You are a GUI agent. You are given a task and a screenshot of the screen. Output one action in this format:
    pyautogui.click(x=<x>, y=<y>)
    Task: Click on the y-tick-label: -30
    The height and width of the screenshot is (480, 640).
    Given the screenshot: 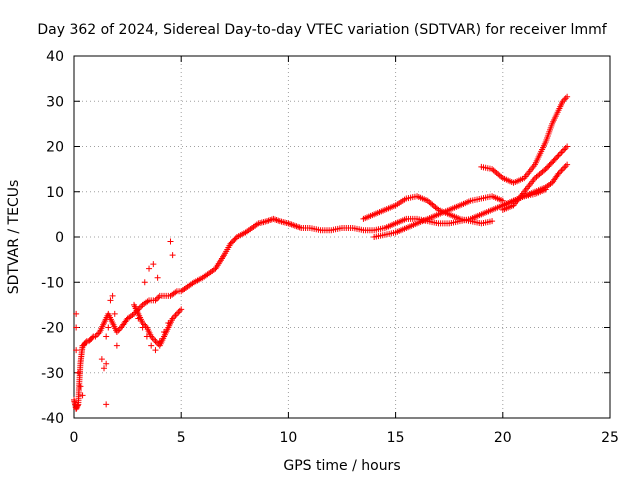 What is the action you would take?
    pyautogui.click(x=52, y=374)
    